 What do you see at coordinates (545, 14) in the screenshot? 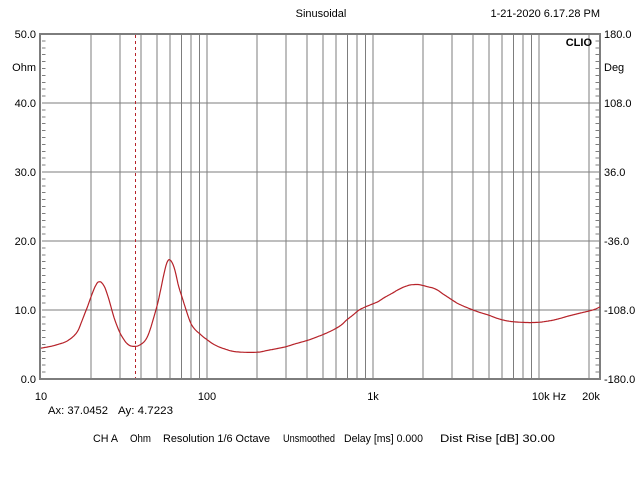
I see `svg-text: 1-21-2020 6.17.28 PM` at bounding box center [545, 14].